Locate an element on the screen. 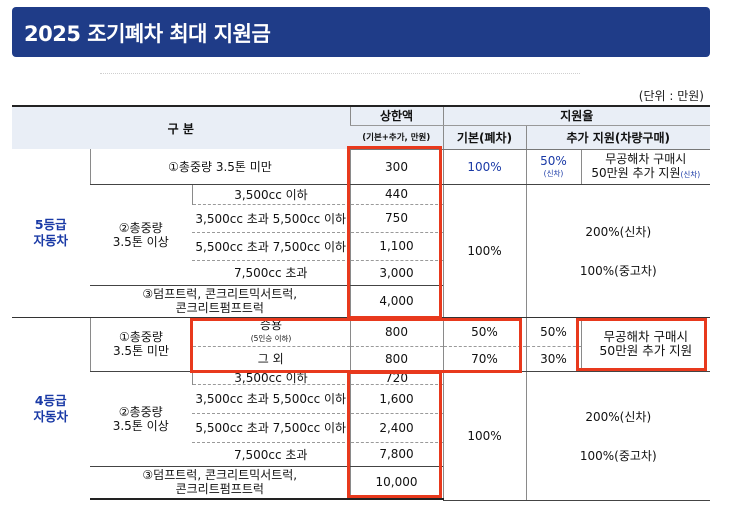  grade4-over-extra: 200%(신차) 100%(중고차) is located at coordinates (618, 436).